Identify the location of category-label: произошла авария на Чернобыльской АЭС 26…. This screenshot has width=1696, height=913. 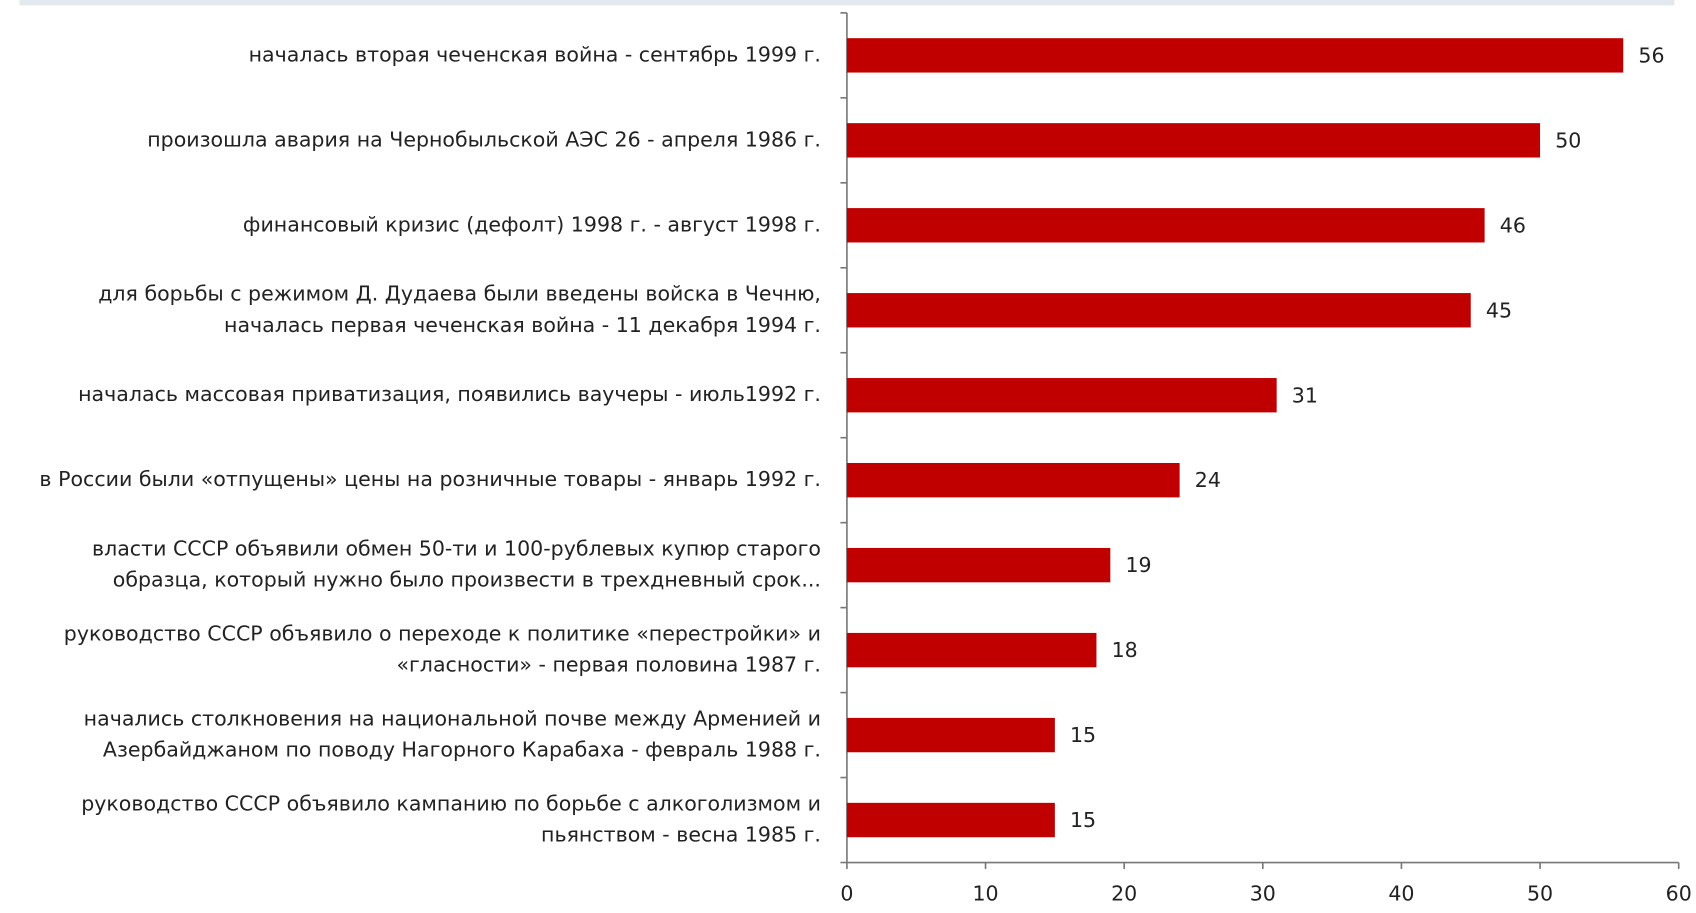
(484, 139).